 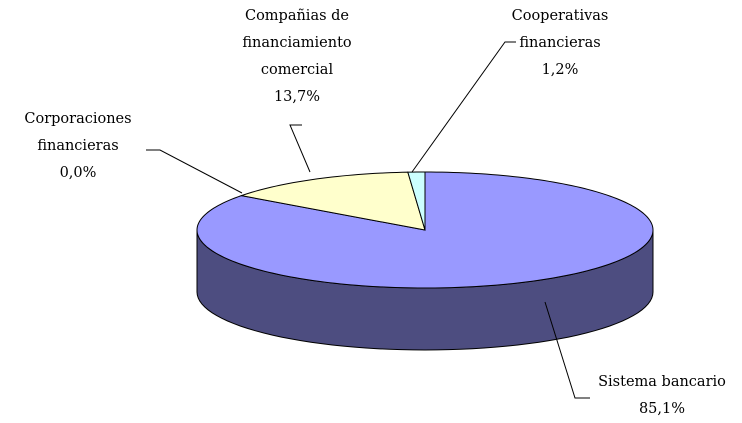 What do you see at coordinates (78, 173) in the screenshot?
I see `value-label: 0,0%` at bounding box center [78, 173].